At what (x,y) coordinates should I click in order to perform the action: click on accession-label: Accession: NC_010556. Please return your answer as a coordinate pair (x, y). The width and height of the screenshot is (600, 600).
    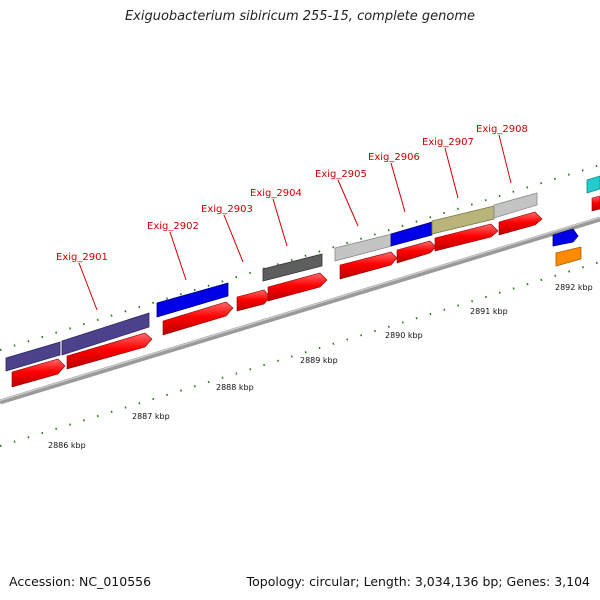
    Looking at the image, I should click on (80, 581).